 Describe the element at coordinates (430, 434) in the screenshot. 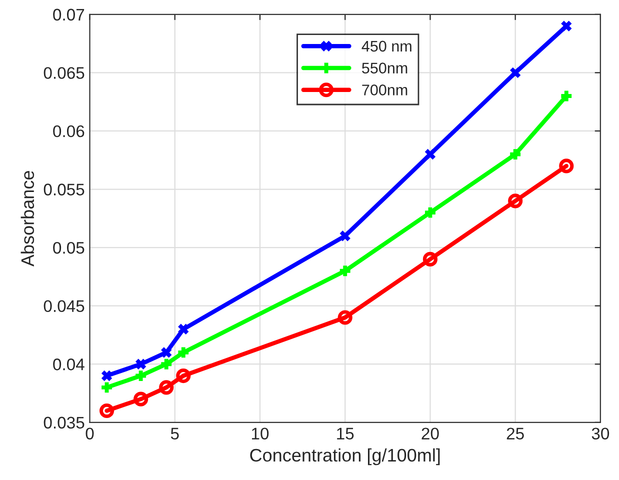

I see `x-tick-label: 20` at that location.